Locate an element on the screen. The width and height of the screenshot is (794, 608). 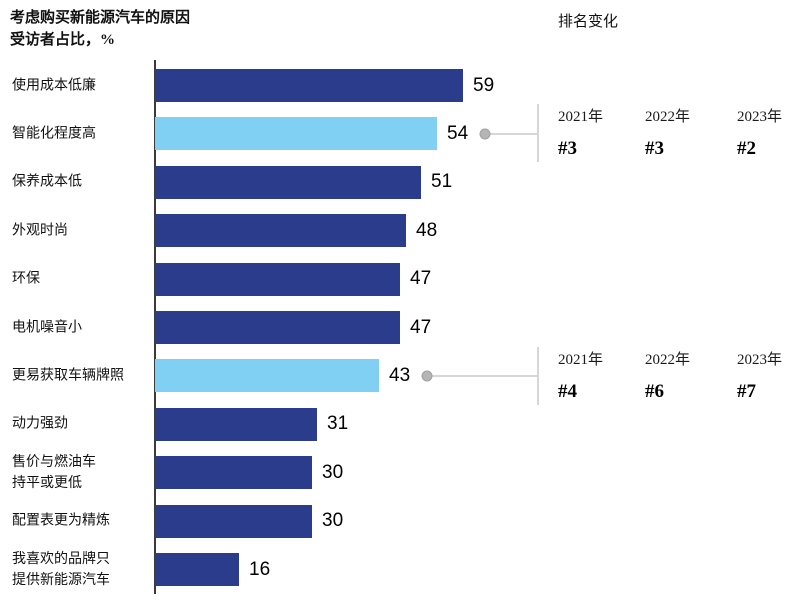
bar-value-label: 43 is located at coordinates (400, 375).